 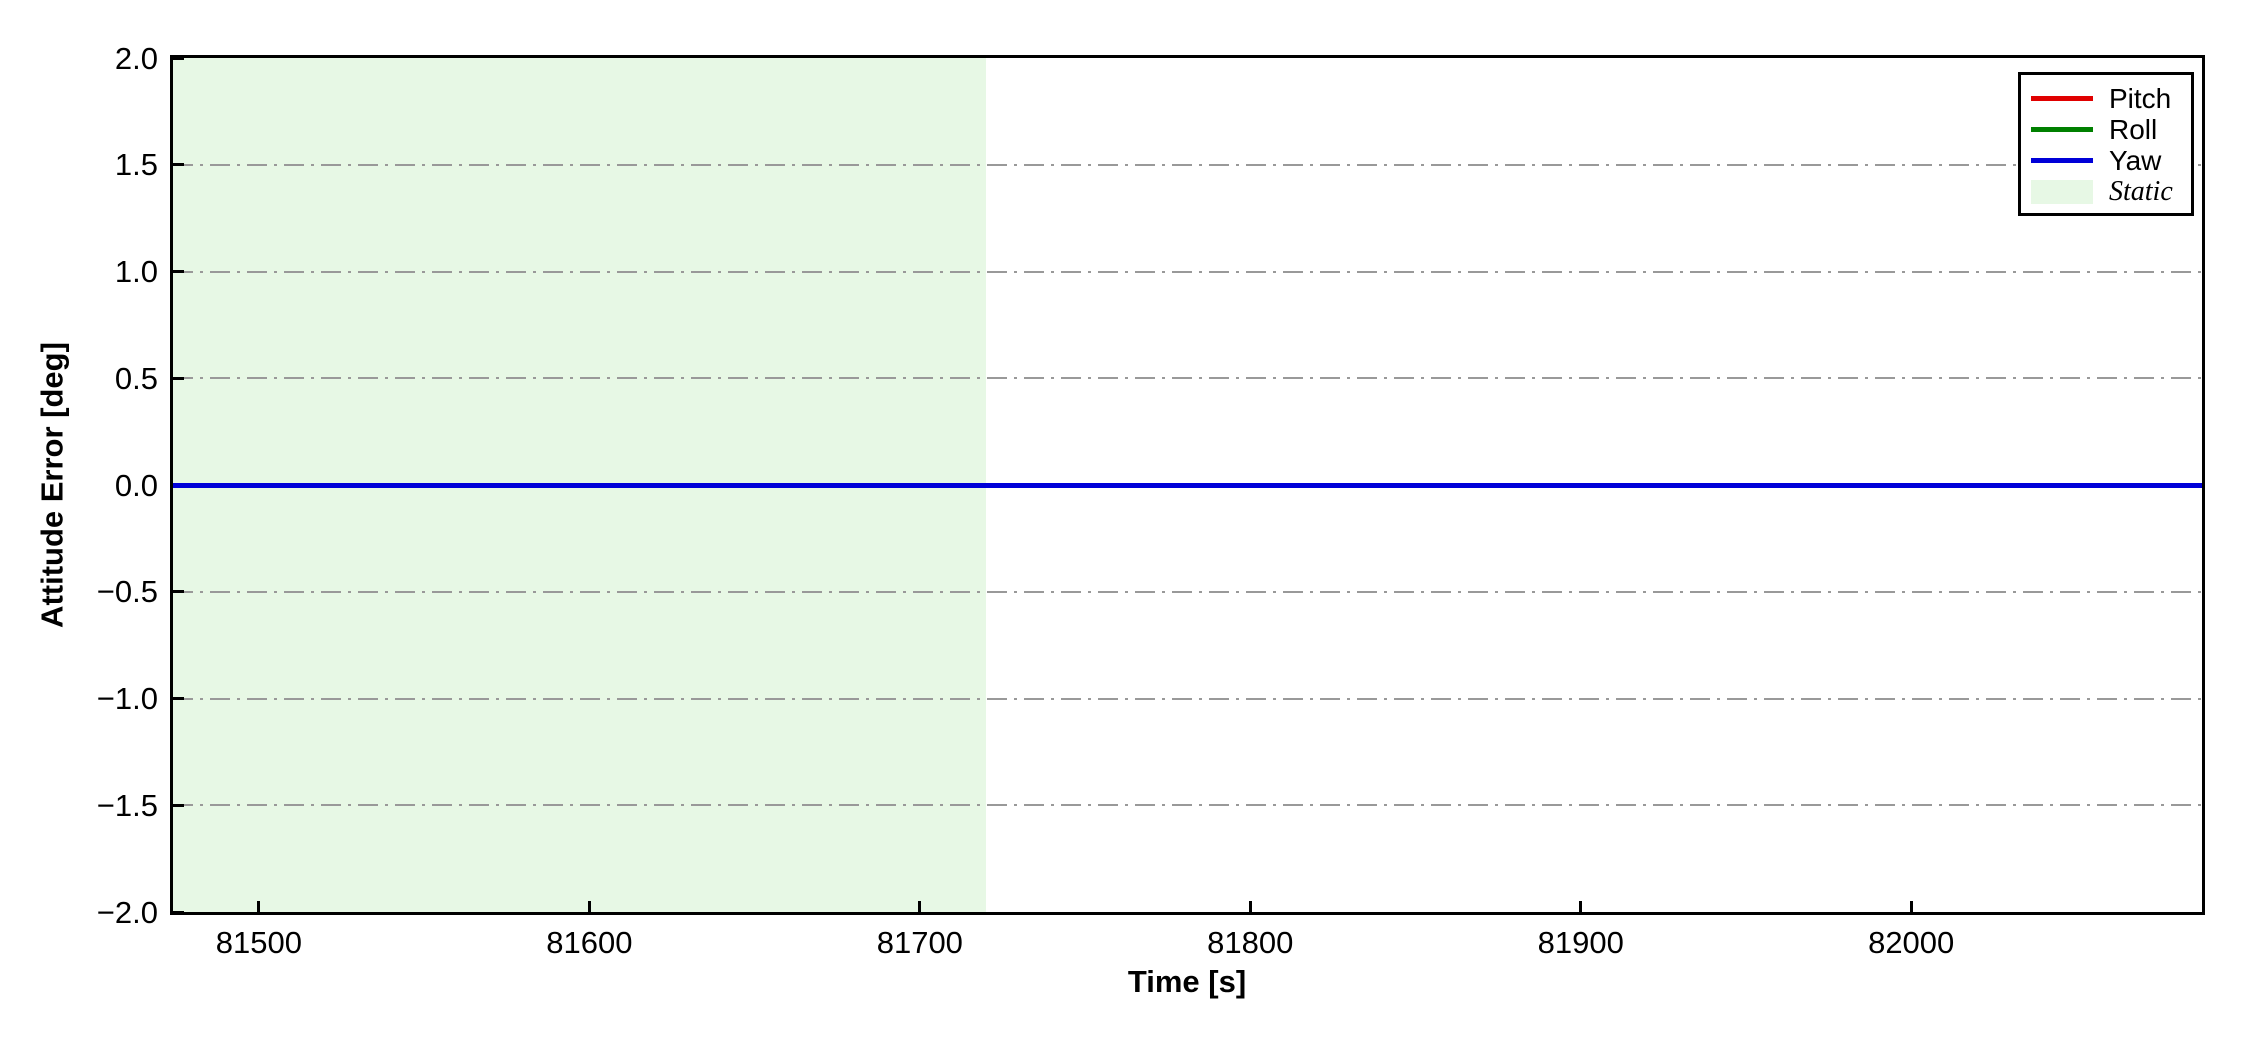 I want to click on y-tick-label: 0.0, so click(x=136, y=485).